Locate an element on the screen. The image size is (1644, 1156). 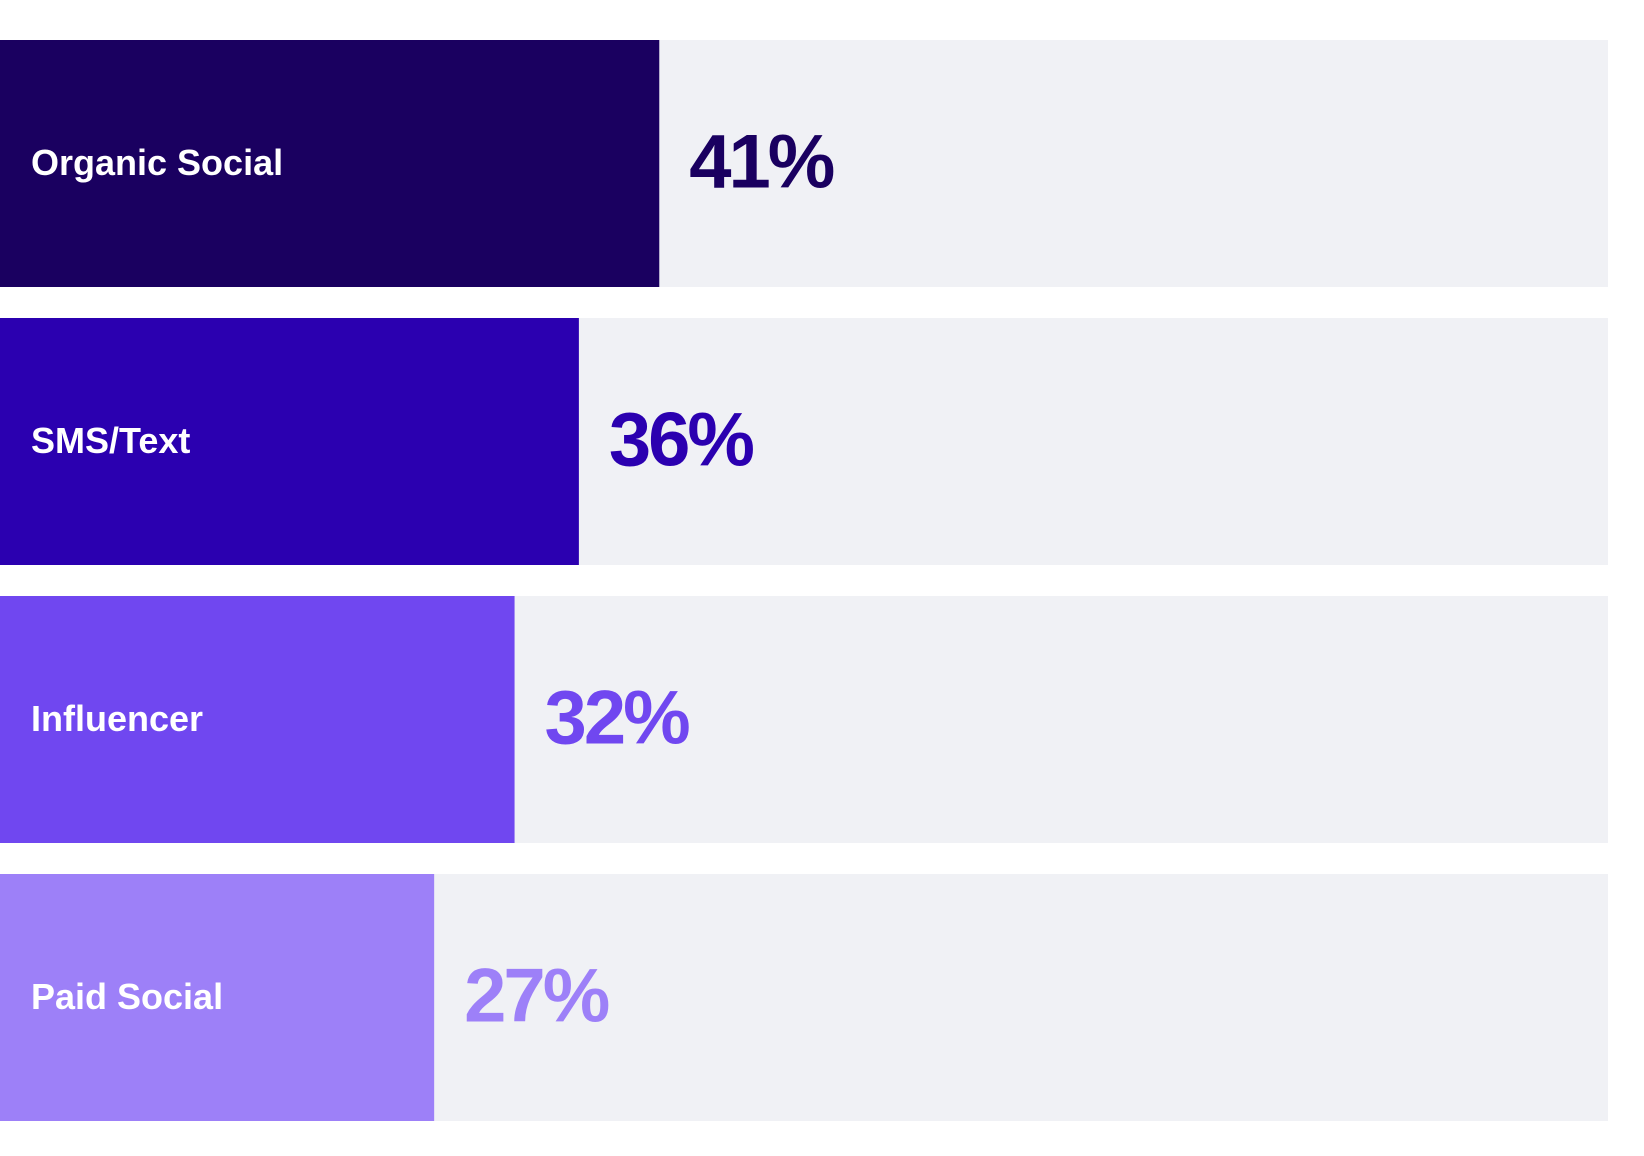
category-label: Organic Social is located at coordinates (157, 162).